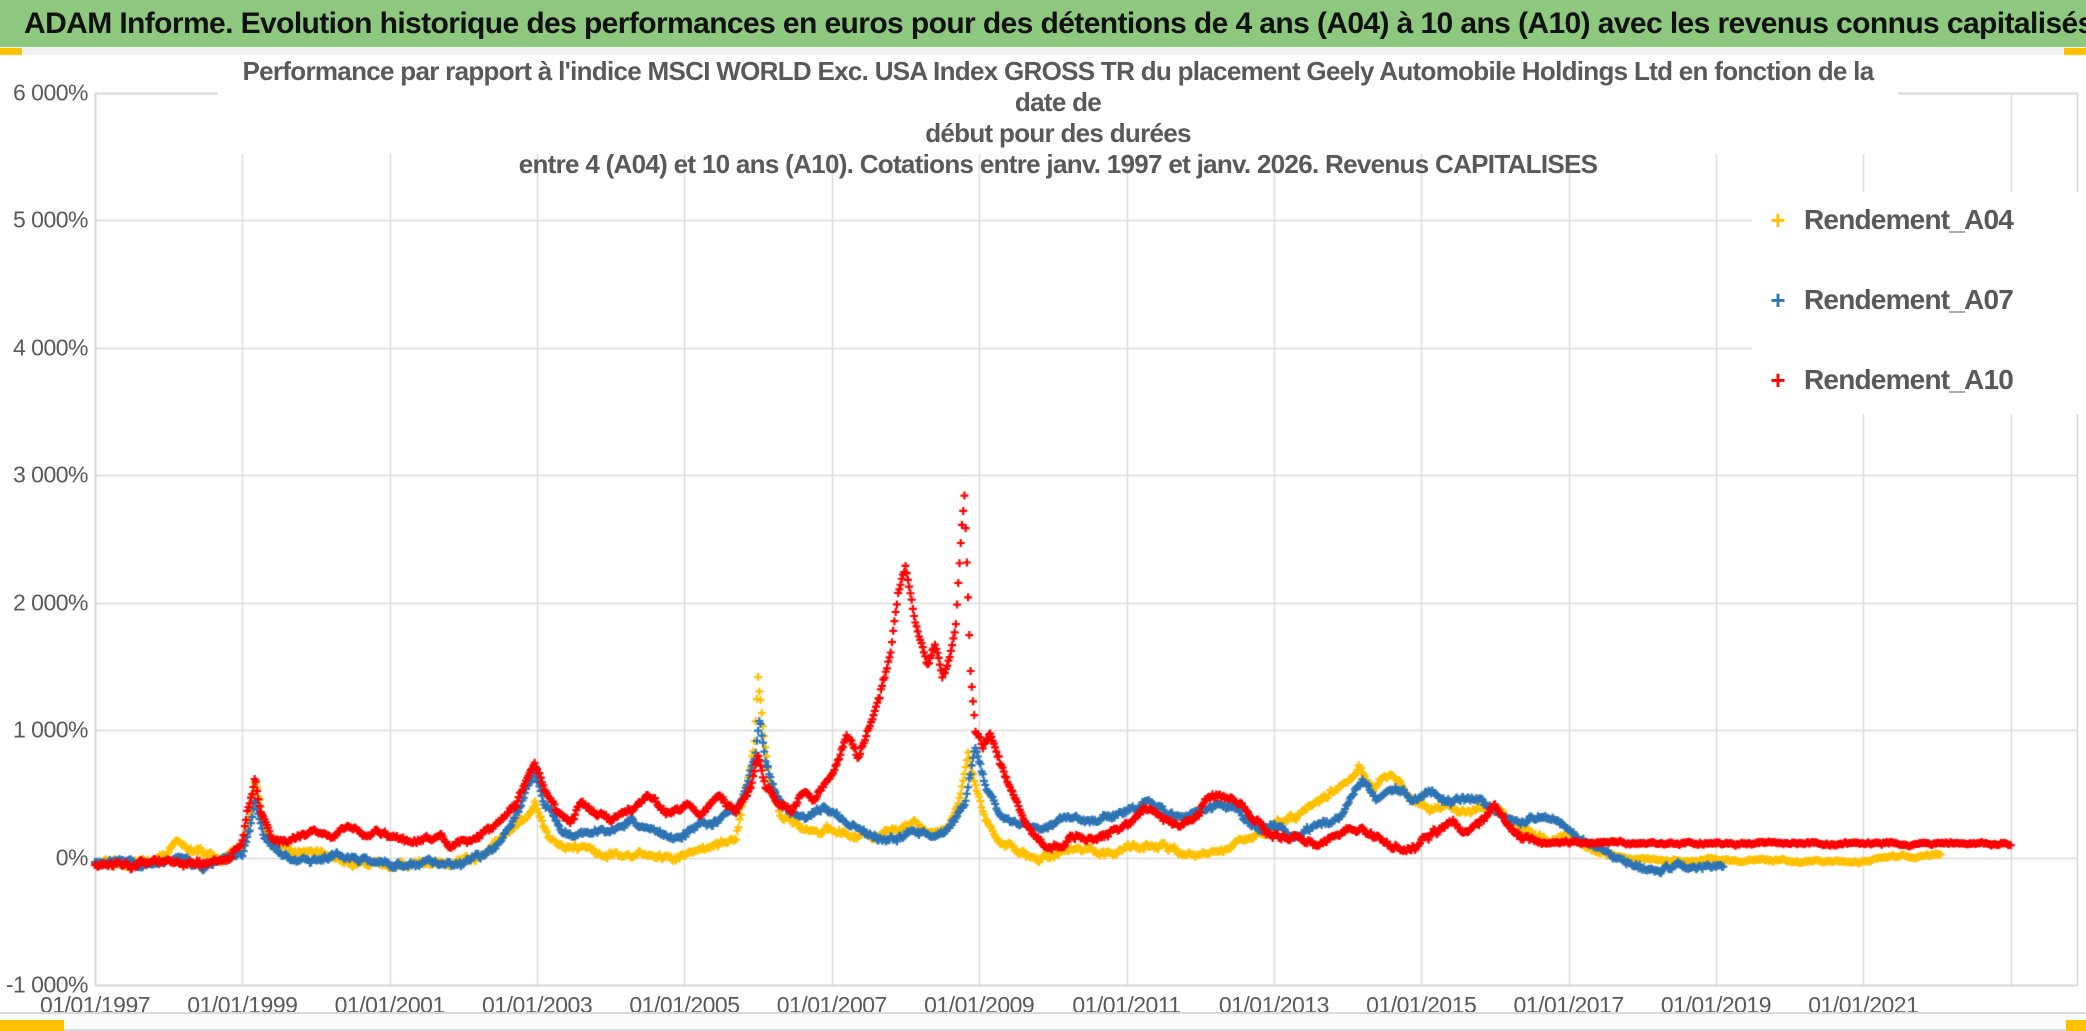 The width and height of the screenshot is (2086, 1031). I want to click on bottom-strip, so click(1043, 1021).